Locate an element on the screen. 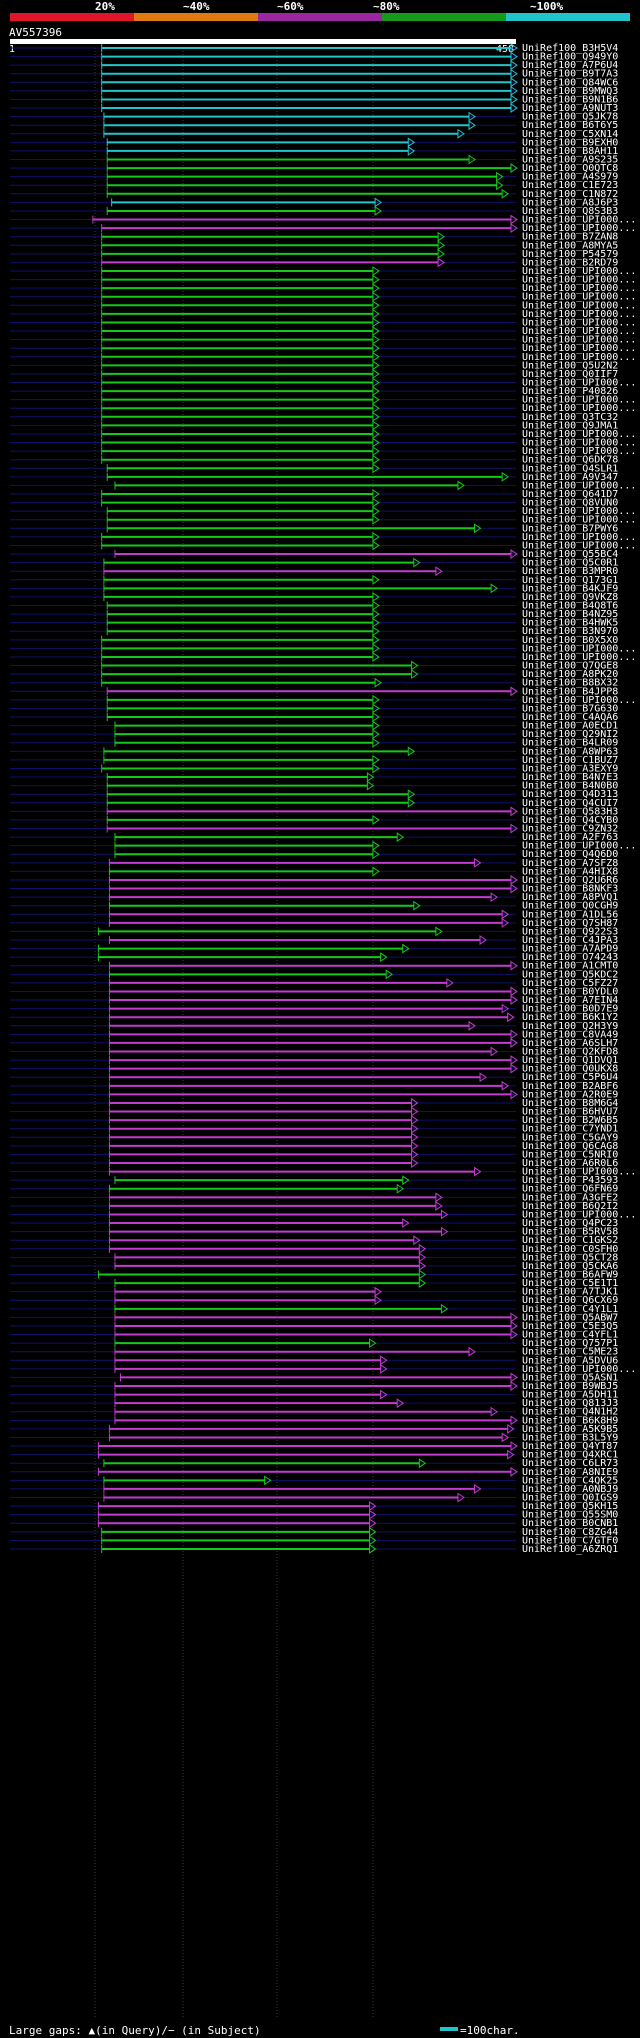 The width and height of the screenshot is (640, 2038). hit-label: UniRef100_C8ZG44 is located at coordinates (570, 1532).